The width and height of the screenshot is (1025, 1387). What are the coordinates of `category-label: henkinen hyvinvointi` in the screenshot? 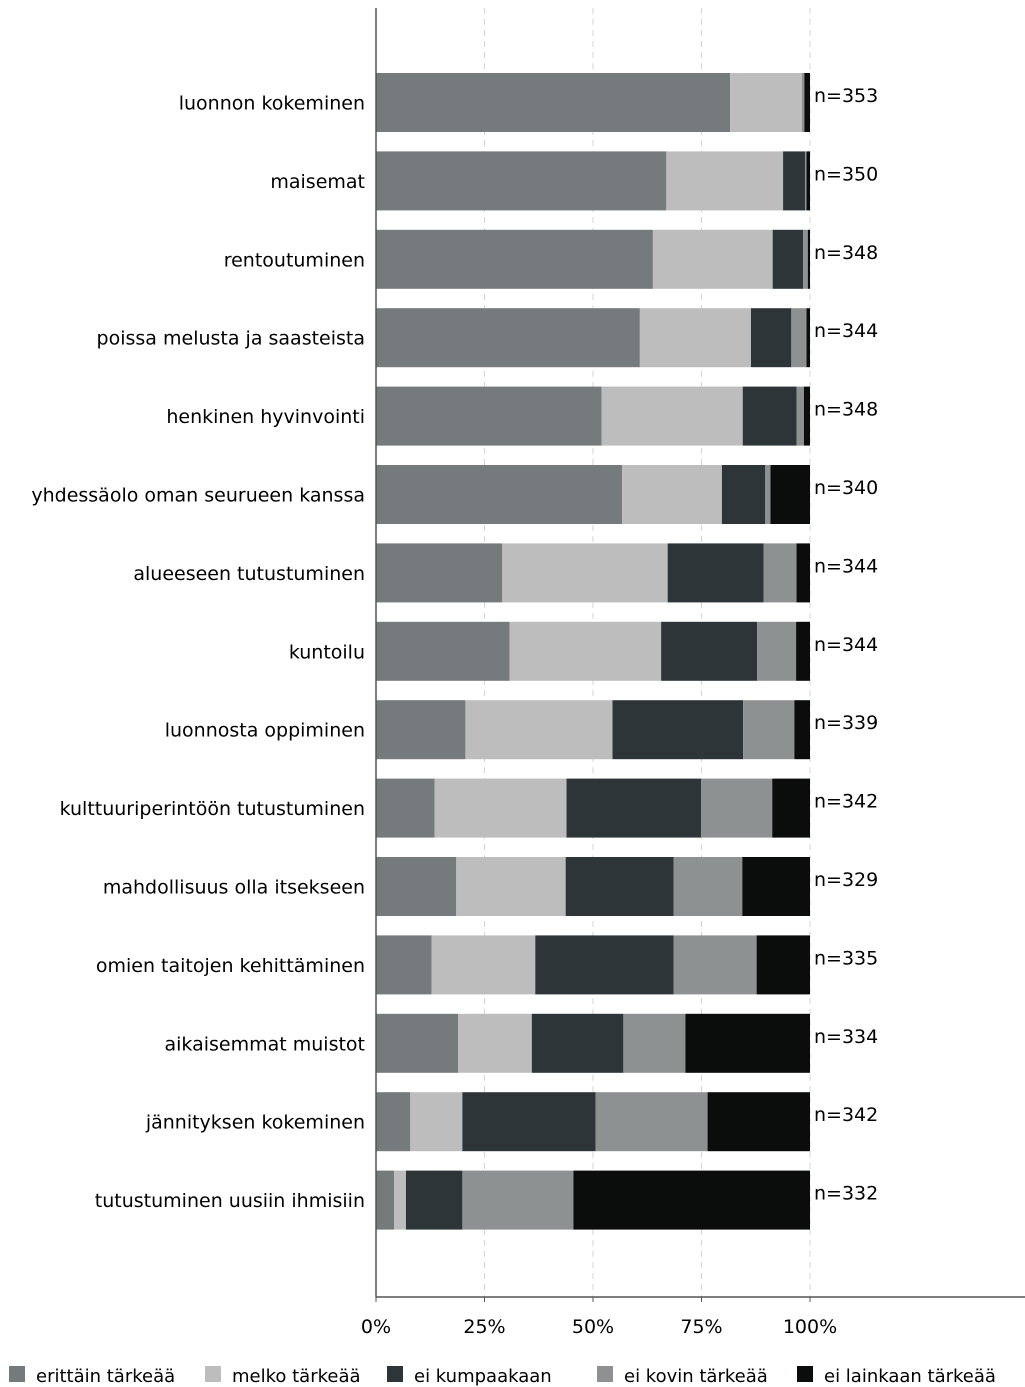 It's located at (265, 417).